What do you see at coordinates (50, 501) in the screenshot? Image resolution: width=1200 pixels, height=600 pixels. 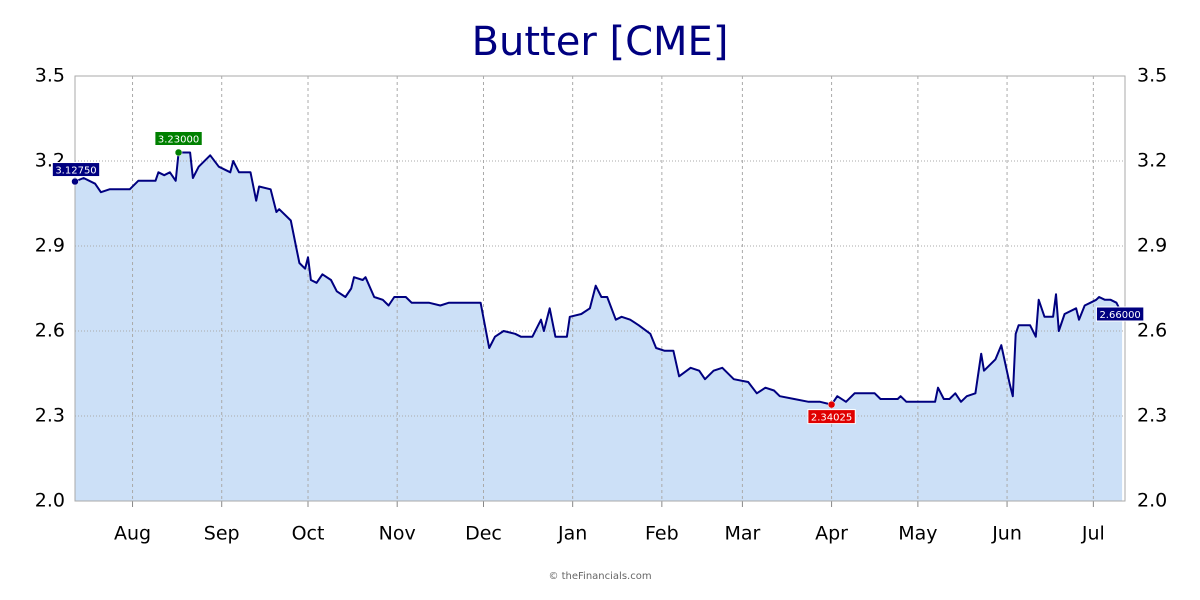 I see `y-tick-label: 2.0` at bounding box center [50, 501].